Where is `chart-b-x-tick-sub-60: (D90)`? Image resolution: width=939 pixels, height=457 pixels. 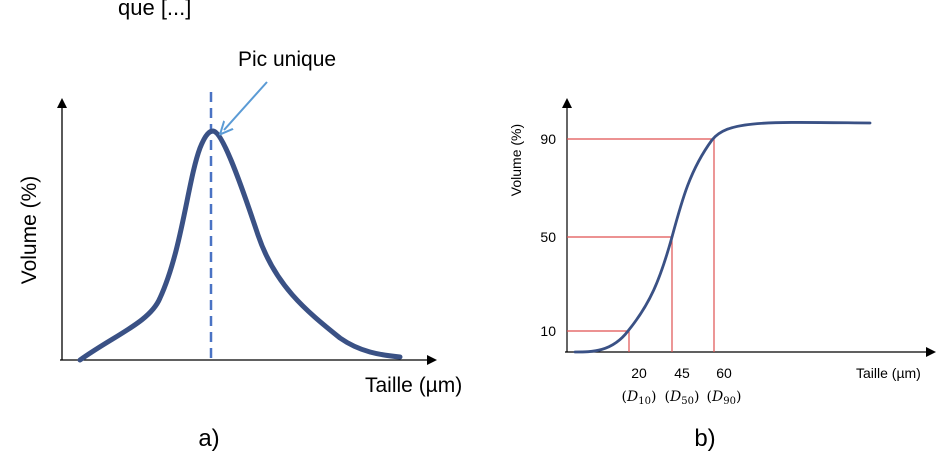 chart-b-x-tick-sub-60: (D90) is located at coordinates (724, 398).